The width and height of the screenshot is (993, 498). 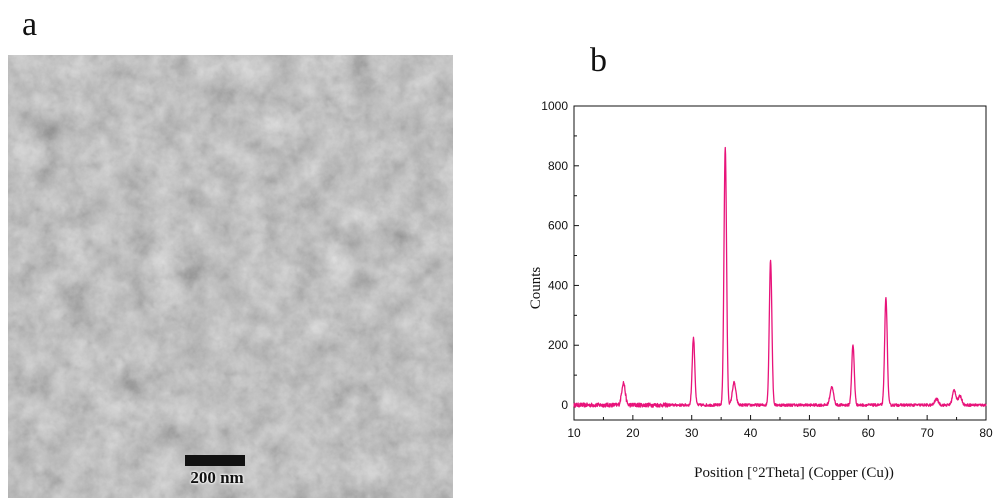 What do you see at coordinates (215, 460) in the screenshot?
I see `scale-bar` at bounding box center [215, 460].